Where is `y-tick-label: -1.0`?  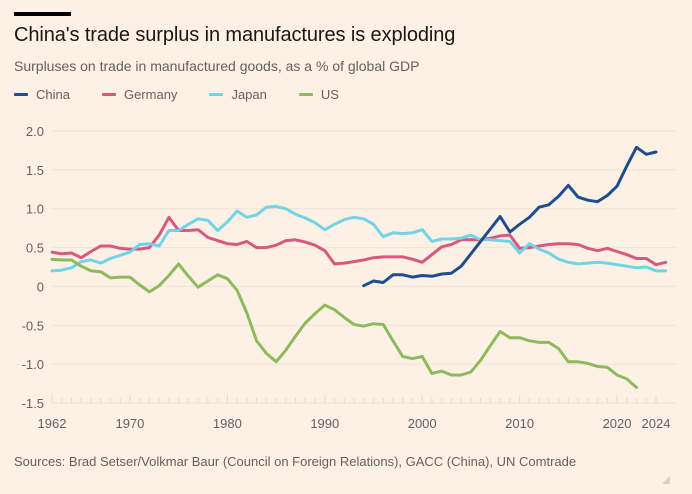 y-tick-label: -1.0 is located at coordinates (33, 364).